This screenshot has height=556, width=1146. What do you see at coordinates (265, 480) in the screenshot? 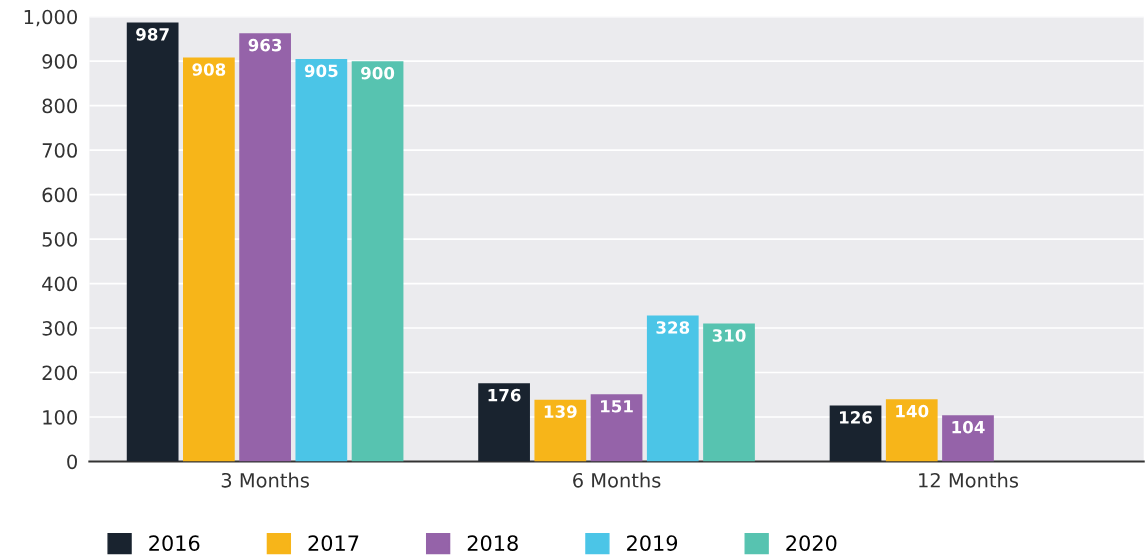
I see `x-tick-label: 3 Months` at bounding box center [265, 480].